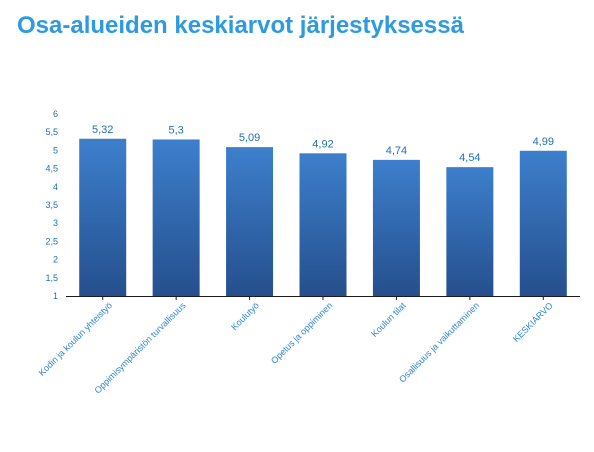 The image size is (594, 452). I want to click on y-tick-label: 3,5, so click(51, 205).